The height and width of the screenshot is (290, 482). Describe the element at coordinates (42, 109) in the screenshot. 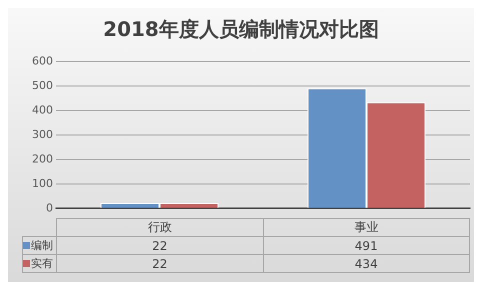

I see `y-tick-label: 400` at that location.